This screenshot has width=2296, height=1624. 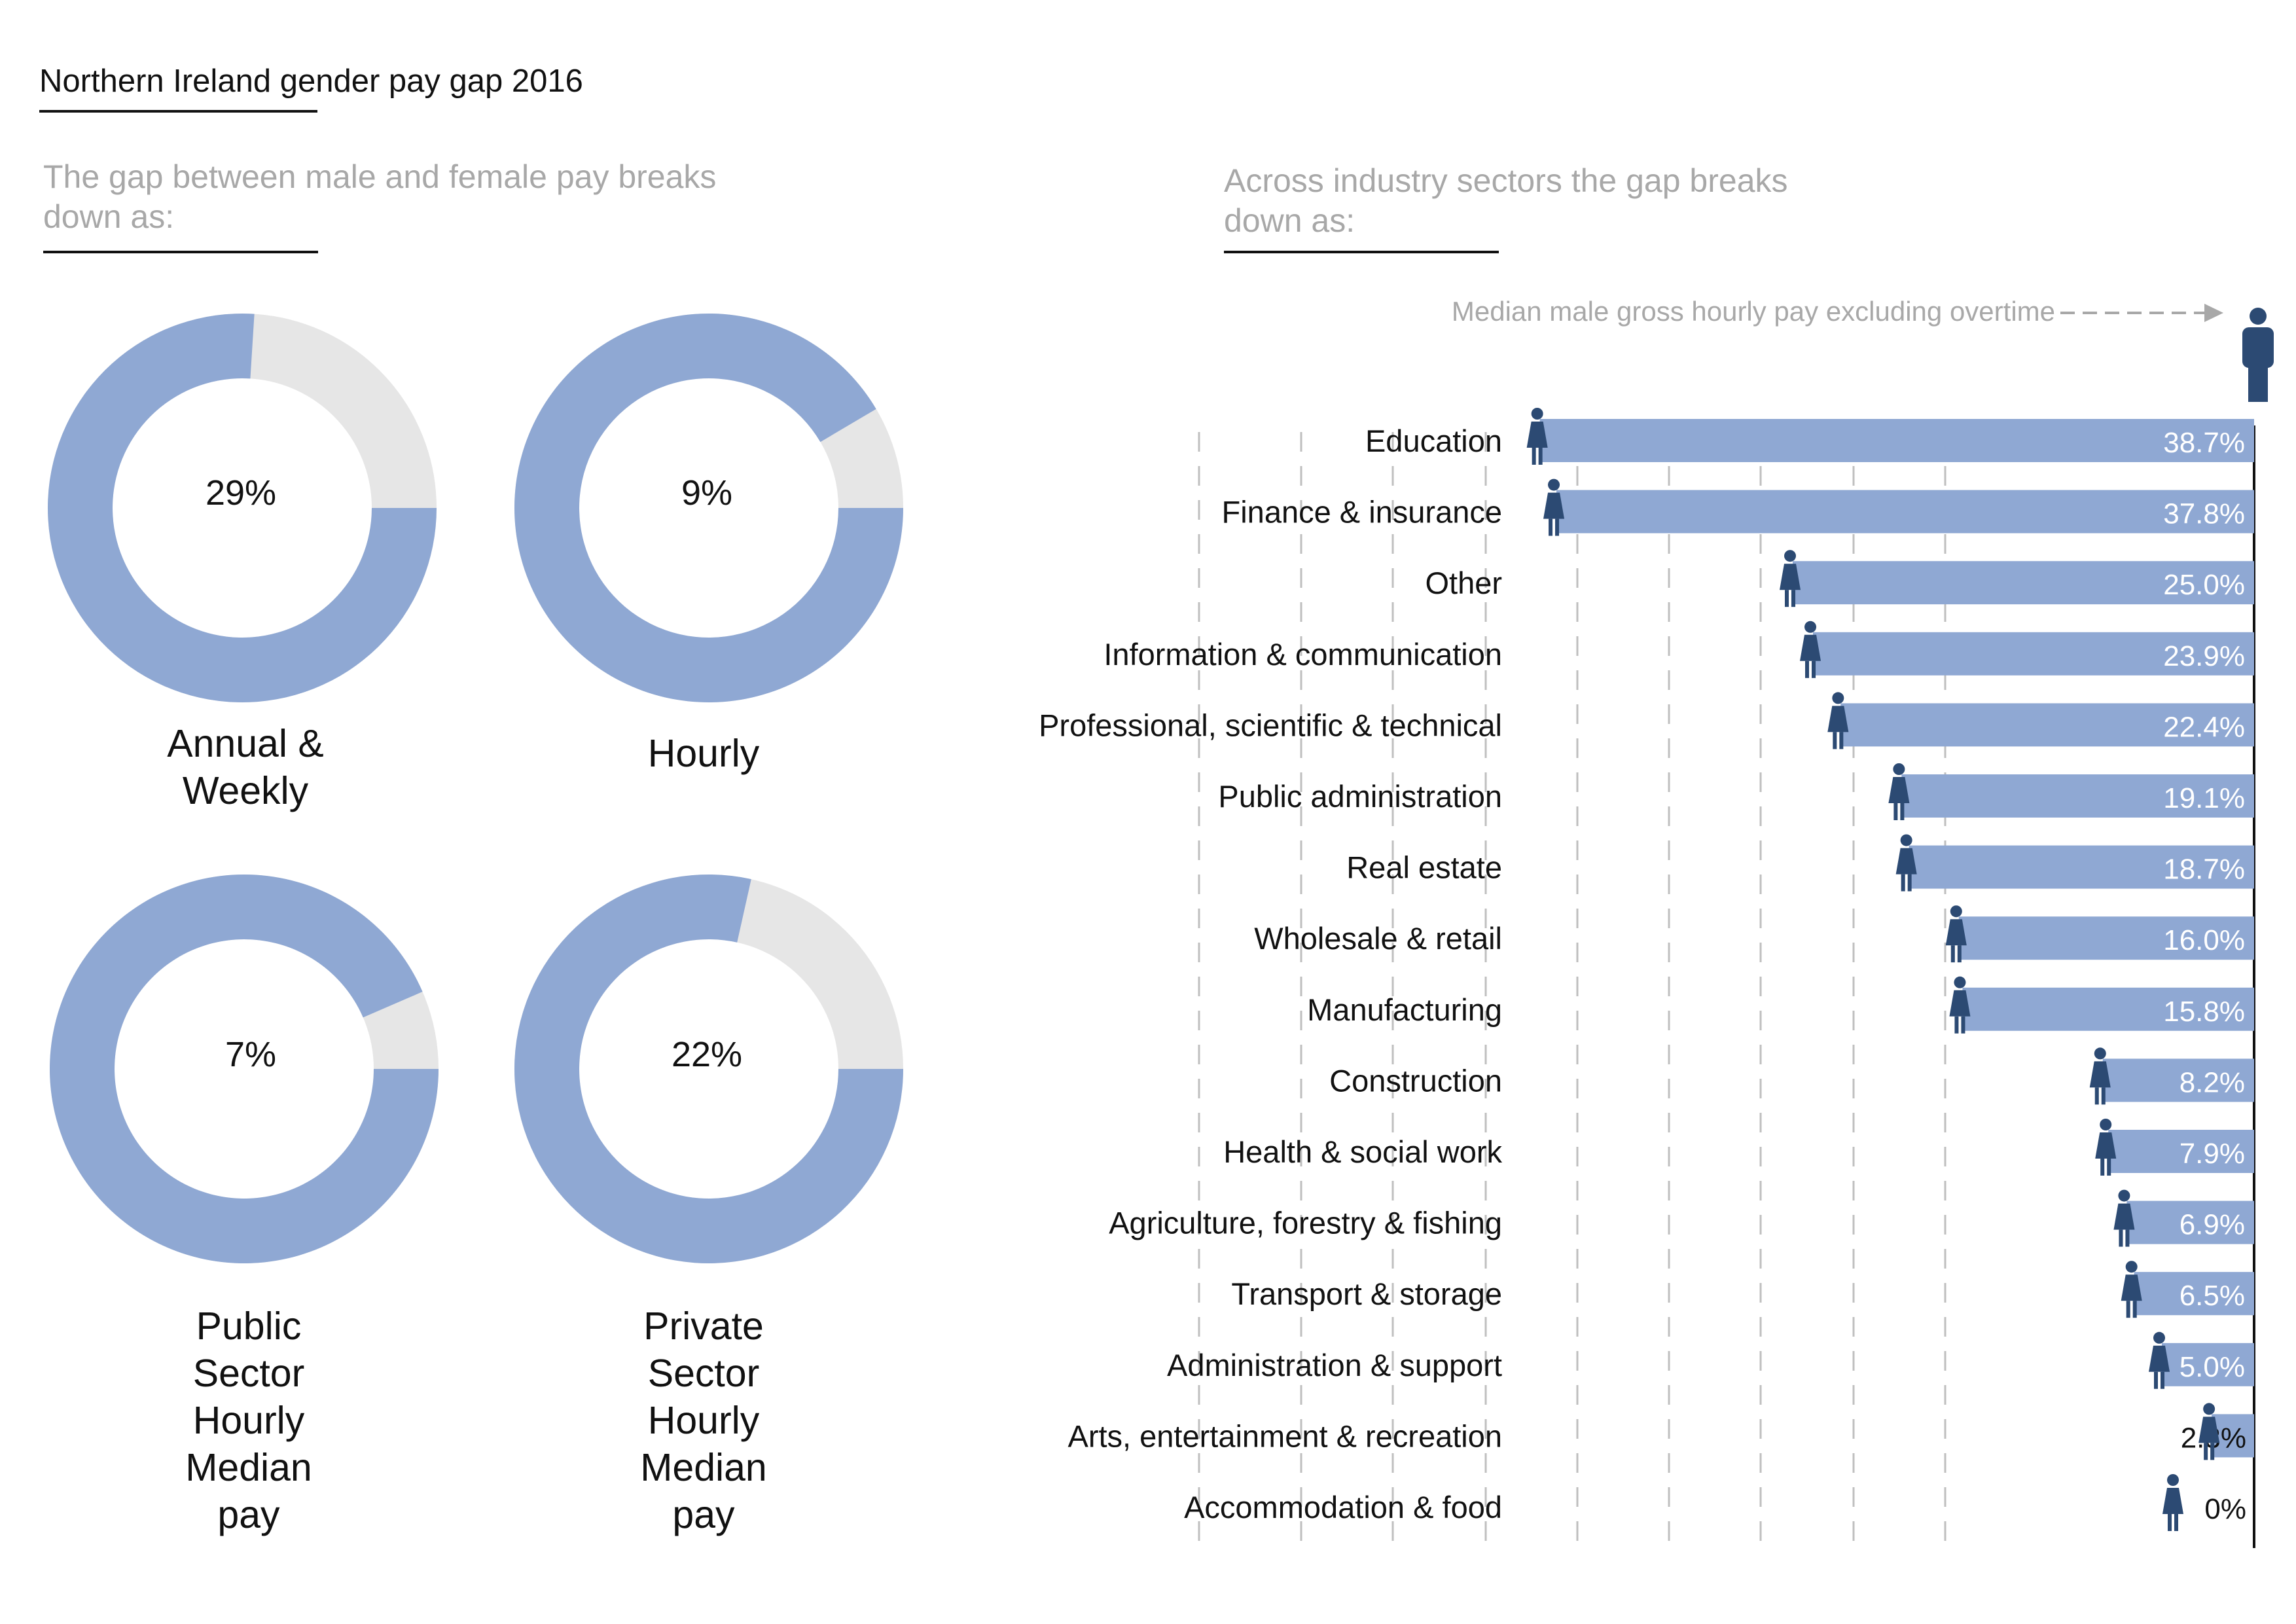 What do you see at coordinates (1378, 938) in the screenshot?
I see `category-label: Wholesale & retail` at bounding box center [1378, 938].